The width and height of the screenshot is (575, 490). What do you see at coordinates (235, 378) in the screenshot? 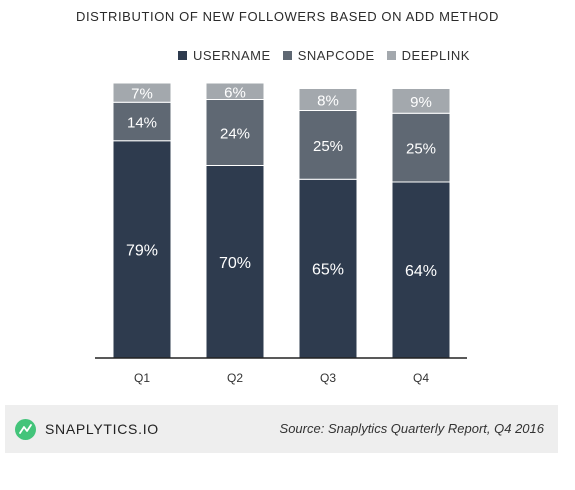
I see `x-tick-label-q2: Q2` at bounding box center [235, 378].